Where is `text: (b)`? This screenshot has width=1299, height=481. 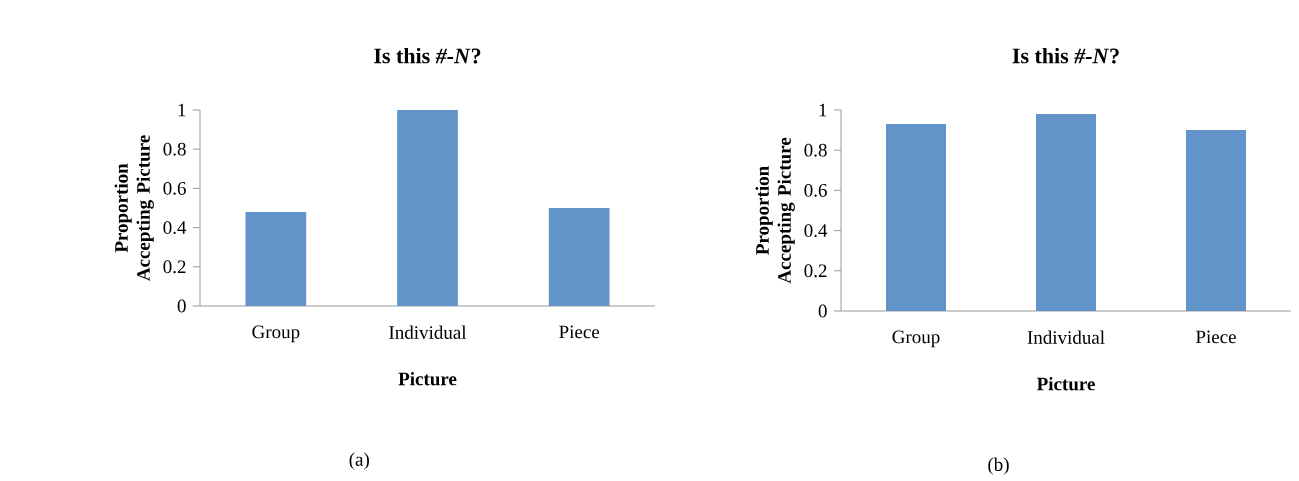 text: (b) is located at coordinates (998, 466).